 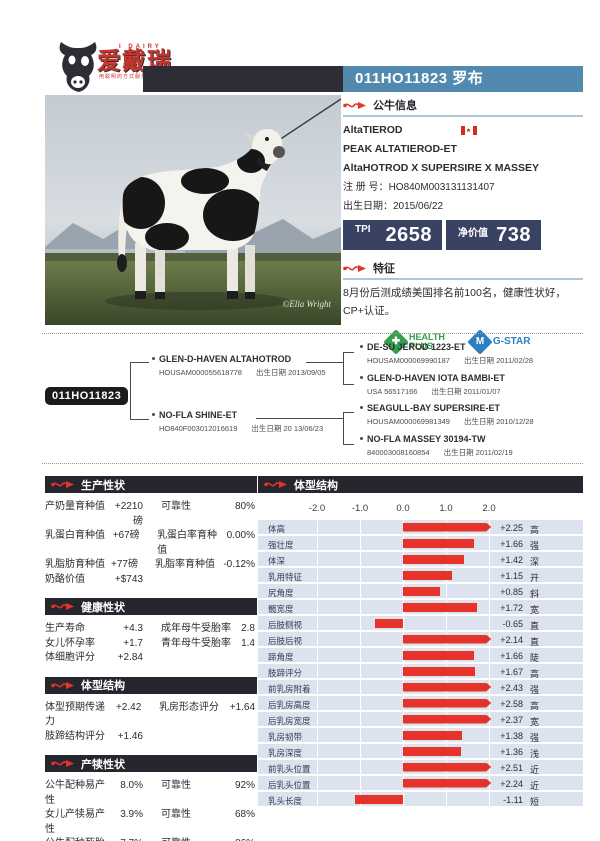 I want to click on bull-short-name: AltaTIEROD, so click(x=373, y=130).